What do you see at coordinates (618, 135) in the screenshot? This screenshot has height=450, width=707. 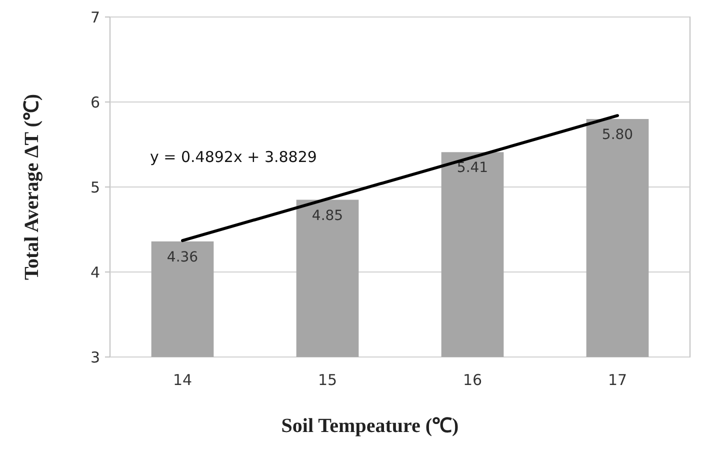 I see `data-label: 5.80` at bounding box center [618, 135].